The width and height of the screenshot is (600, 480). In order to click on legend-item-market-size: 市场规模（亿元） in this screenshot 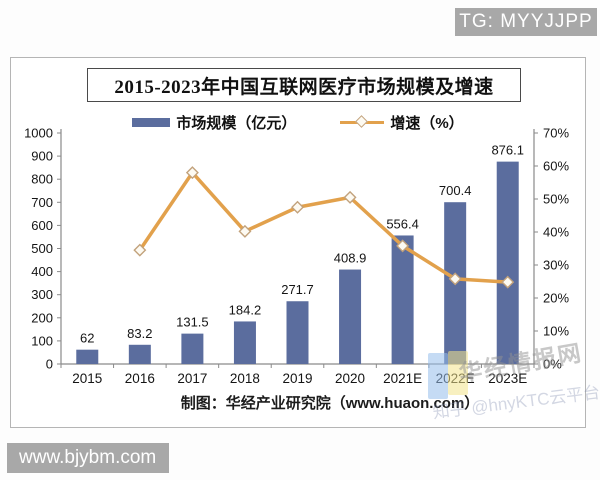, I will do `click(214, 122)`.